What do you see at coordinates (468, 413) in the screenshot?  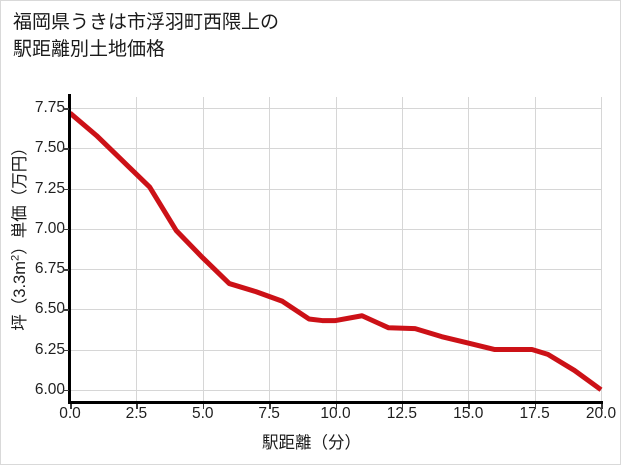 I see `x-tick-label-15.0: 15.0` at bounding box center [468, 413].